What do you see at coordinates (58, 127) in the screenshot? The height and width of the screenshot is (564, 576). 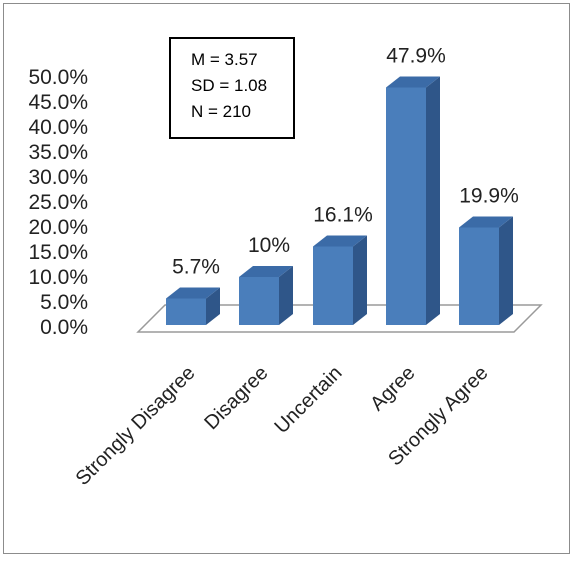 I see `y-tick-label: 40.0%` at bounding box center [58, 127].